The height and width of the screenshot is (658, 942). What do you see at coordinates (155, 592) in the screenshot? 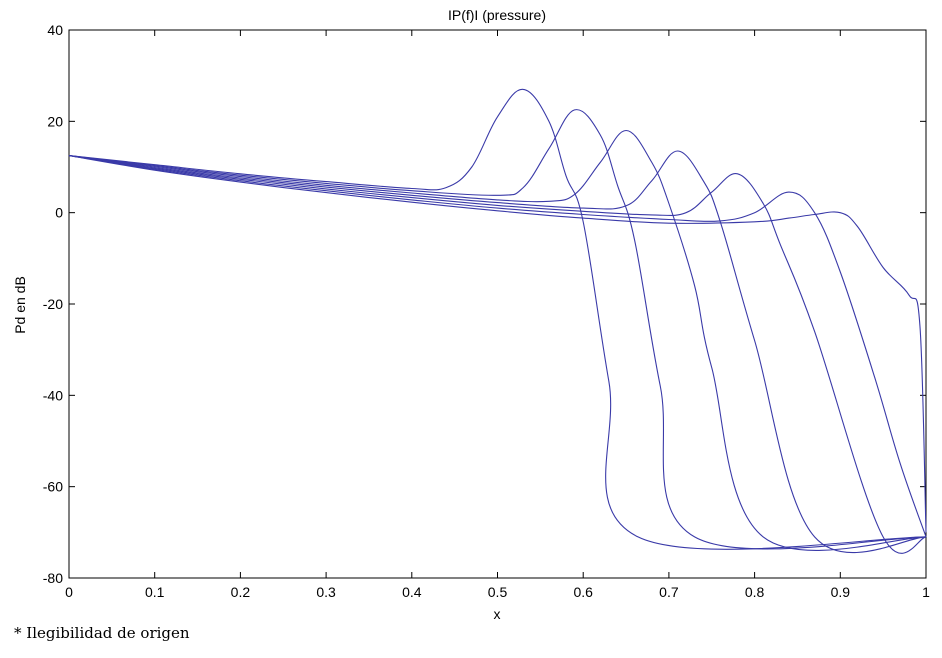
I see `x-tick-label: 0.1` at bounding box center [155, 592].